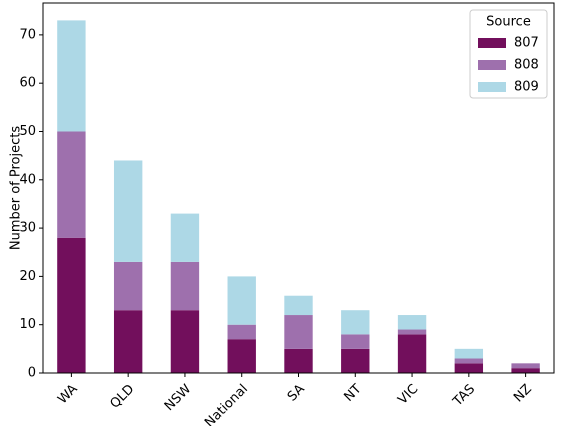 The image size is (571, 430). Describe the element at coordinates (27, 83) in the screenshot. I see `y-tick-label: 60` at that location.